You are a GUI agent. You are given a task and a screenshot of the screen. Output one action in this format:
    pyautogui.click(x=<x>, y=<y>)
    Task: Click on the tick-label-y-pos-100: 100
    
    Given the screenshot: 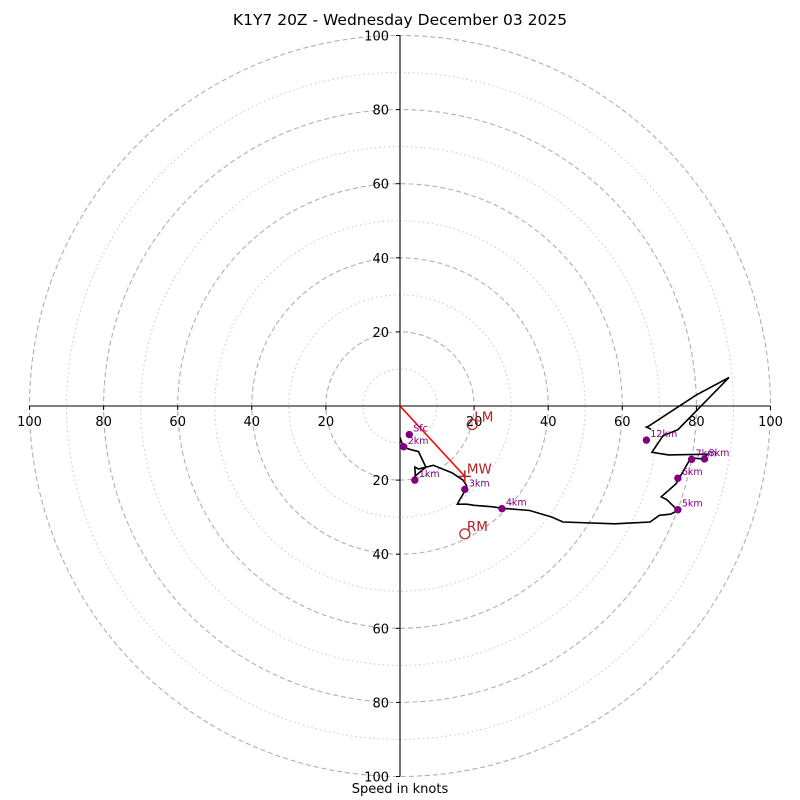 What is the action you would take?
    pyautogui.click(x=376, y=37)
    